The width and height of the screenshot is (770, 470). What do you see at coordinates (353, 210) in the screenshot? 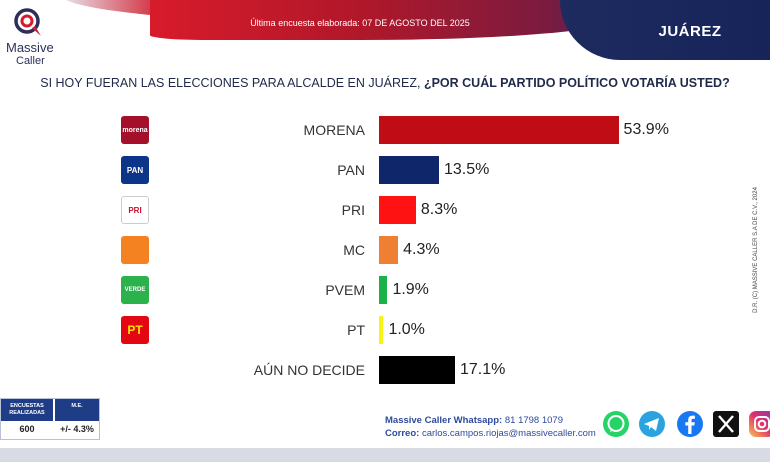
I see `category-label: PRI` at bounding box center [353, 210].